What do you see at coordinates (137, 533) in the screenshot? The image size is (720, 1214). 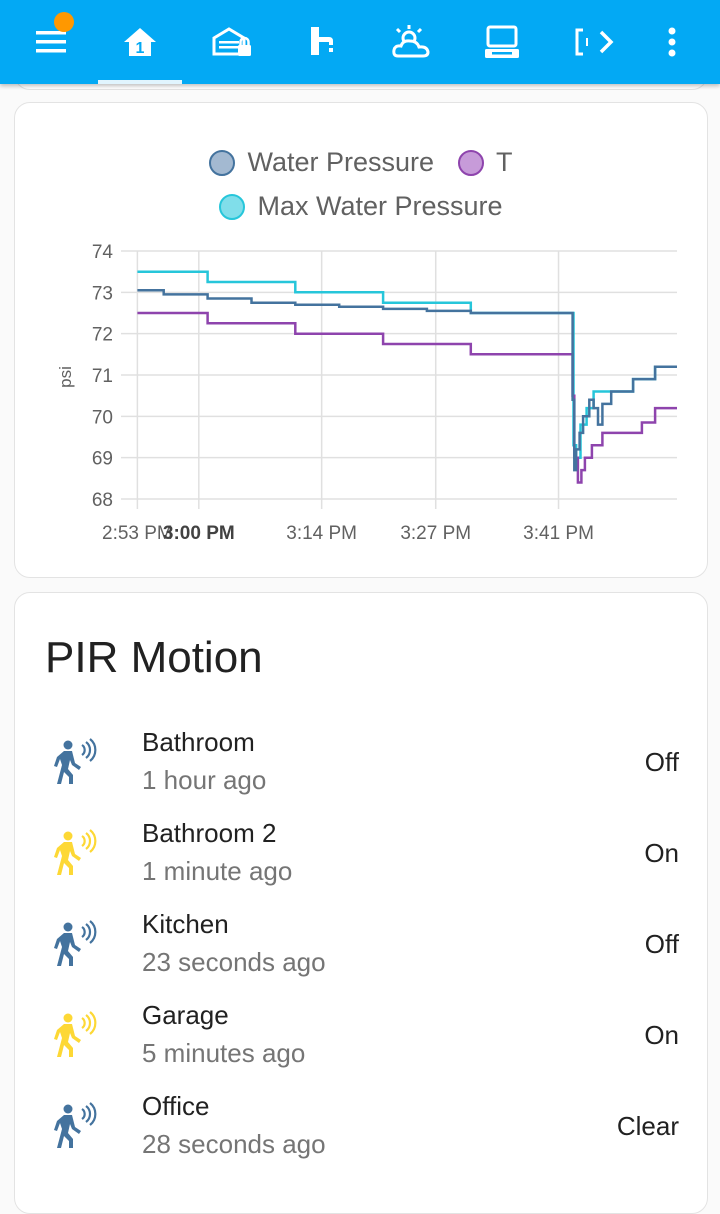 I see `x-tick-label: 2:53 PM` at bounding box center [137, 533].